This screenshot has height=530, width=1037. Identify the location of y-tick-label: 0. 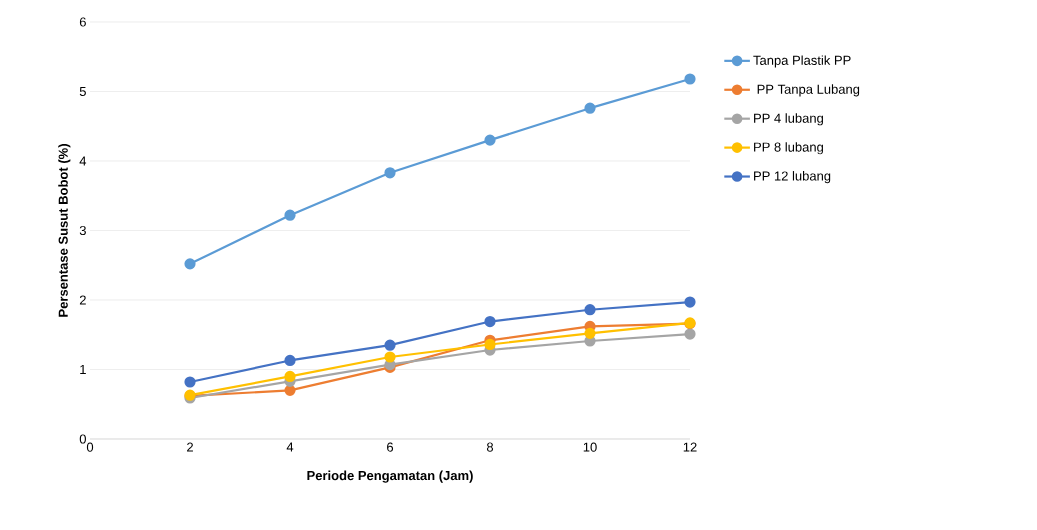
(82, 439).